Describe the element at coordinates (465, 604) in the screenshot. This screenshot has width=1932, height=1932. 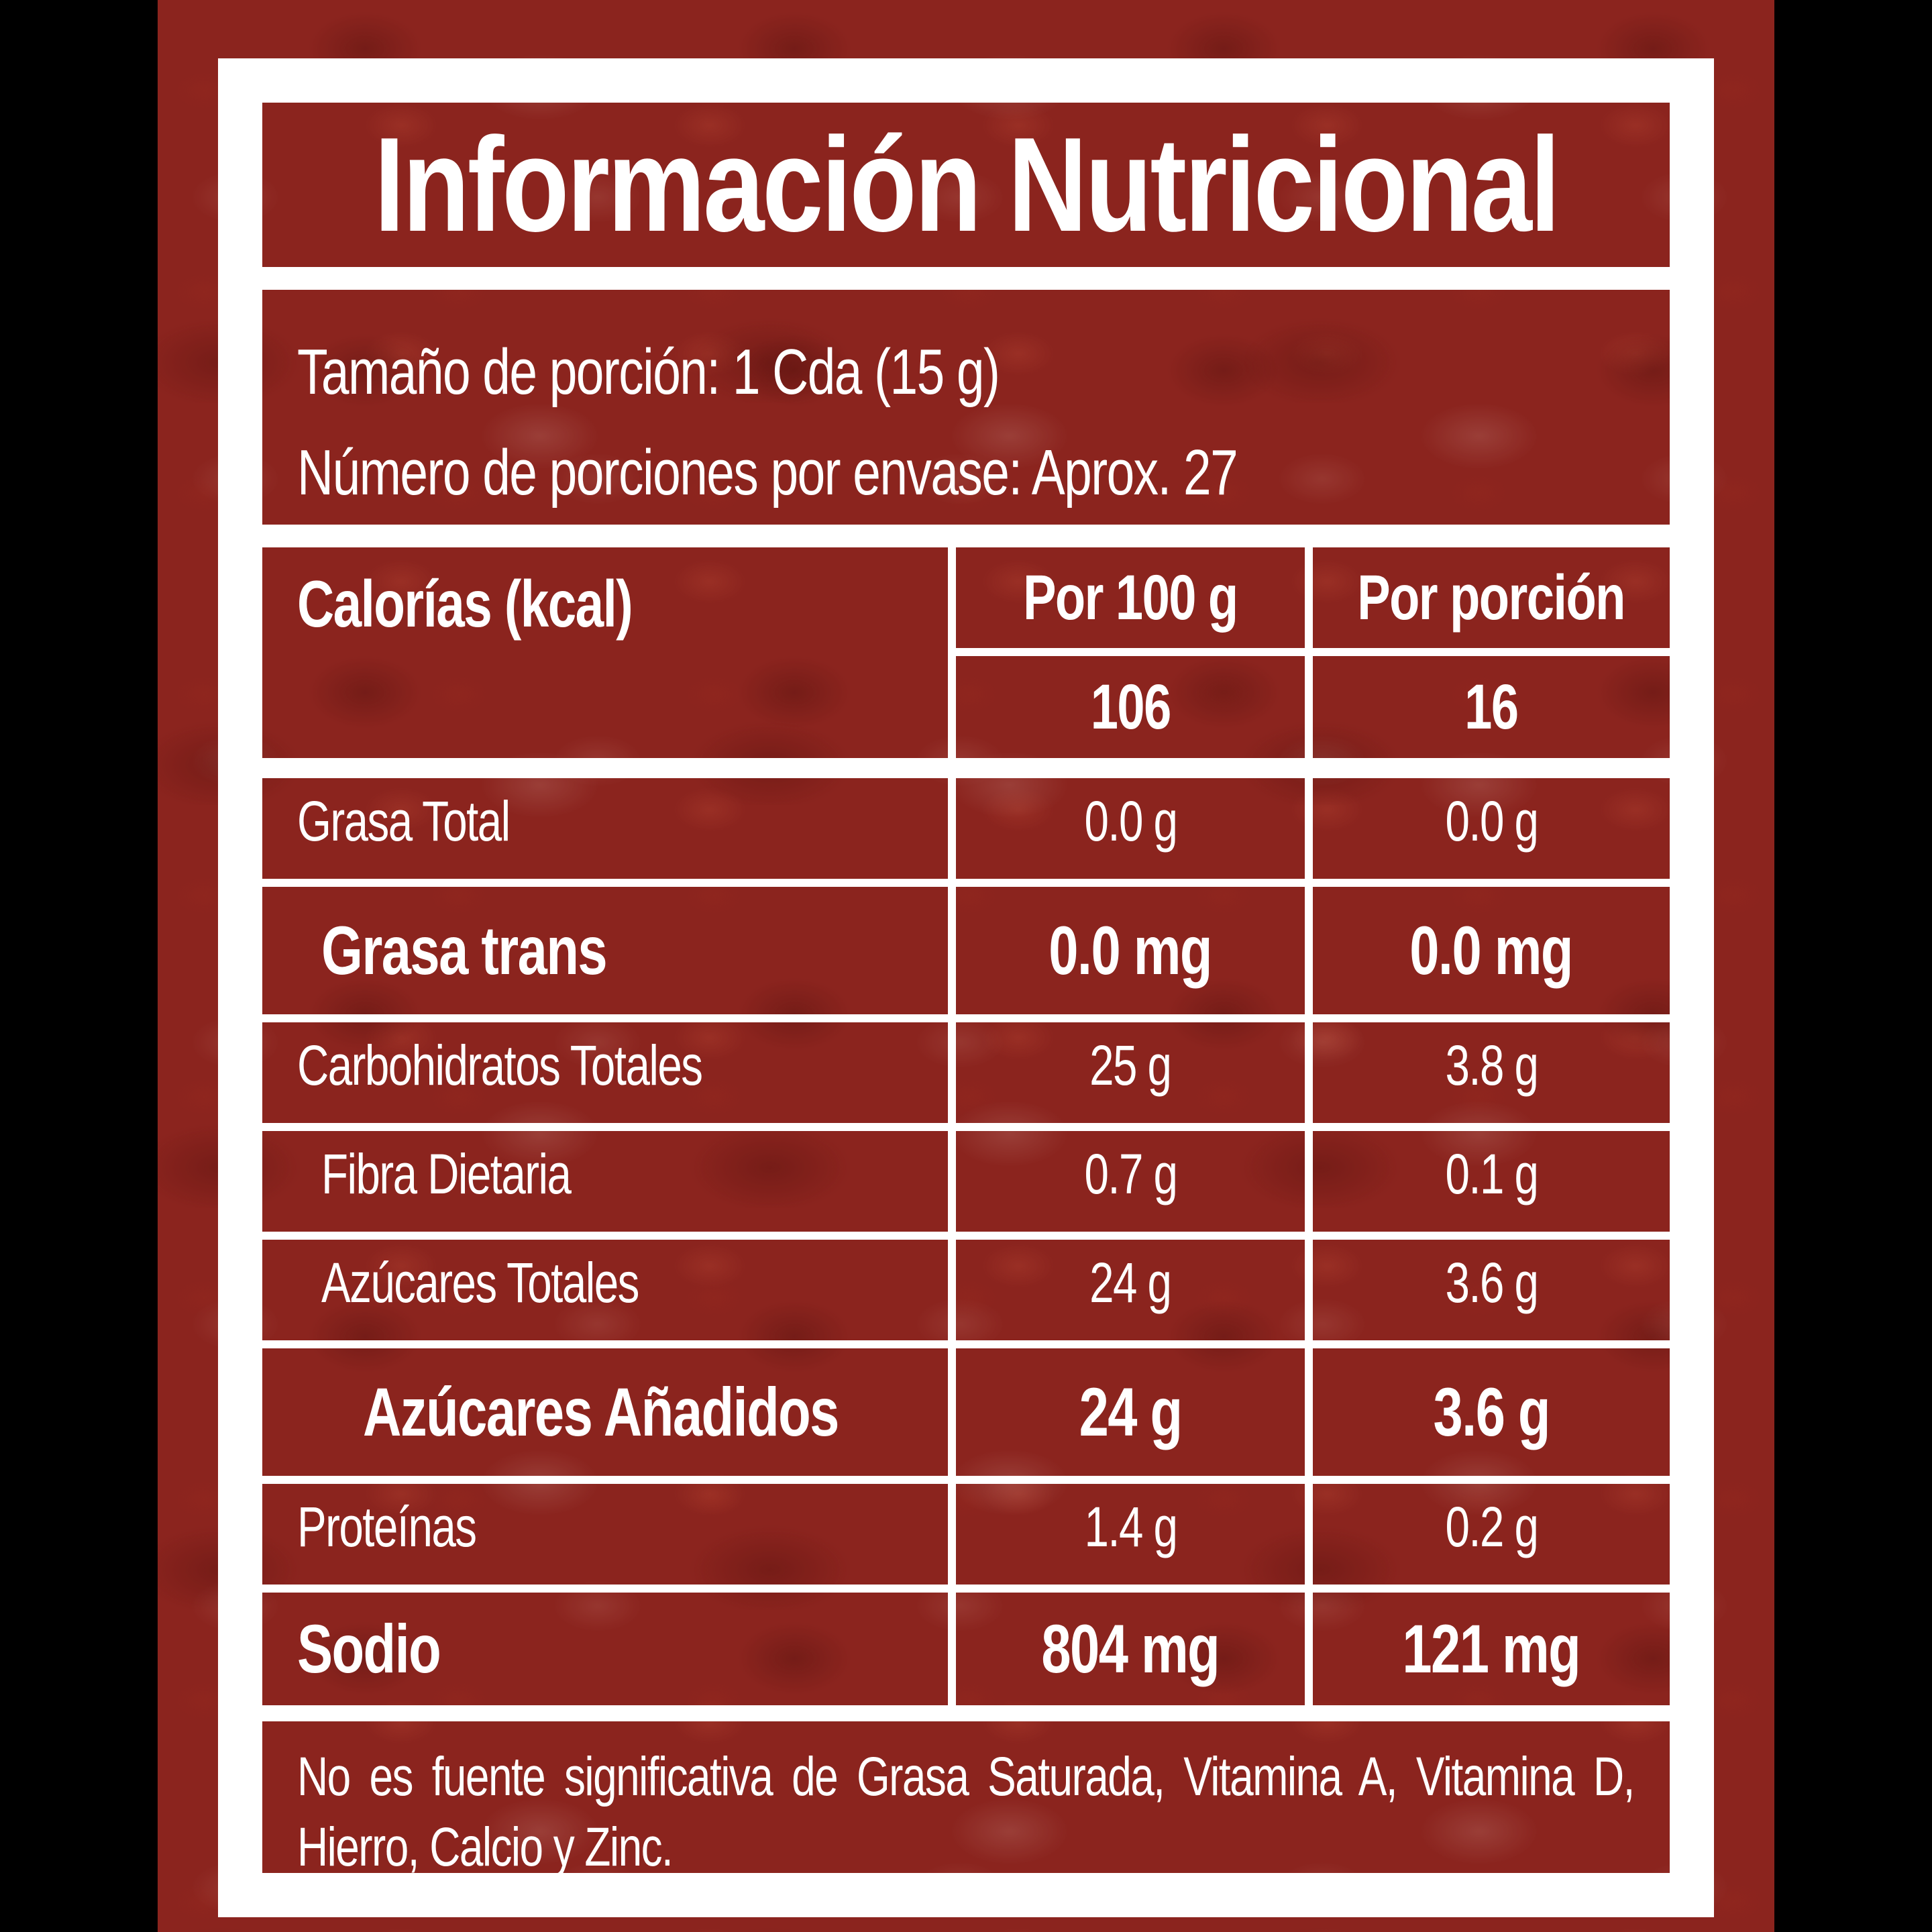
I see `calories-label: Calorías (kcal)` at that location.